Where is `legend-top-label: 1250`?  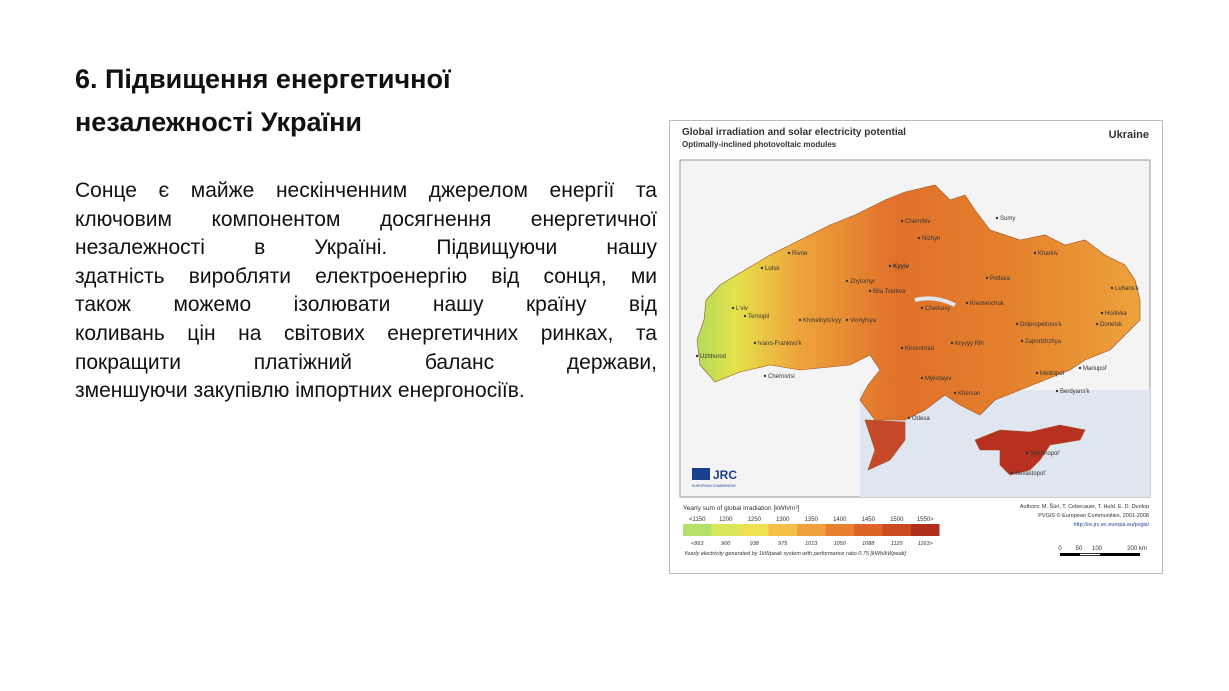 legend-top-label: 1250 is located at coordinates (755, 520).